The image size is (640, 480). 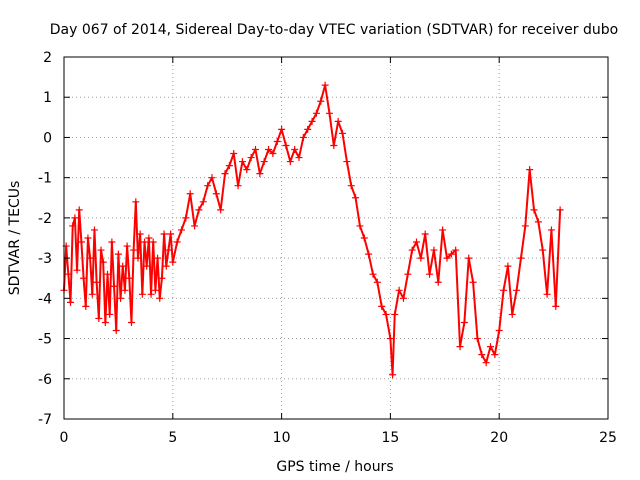 I want to click on data-point, so click(x=560, y=210).